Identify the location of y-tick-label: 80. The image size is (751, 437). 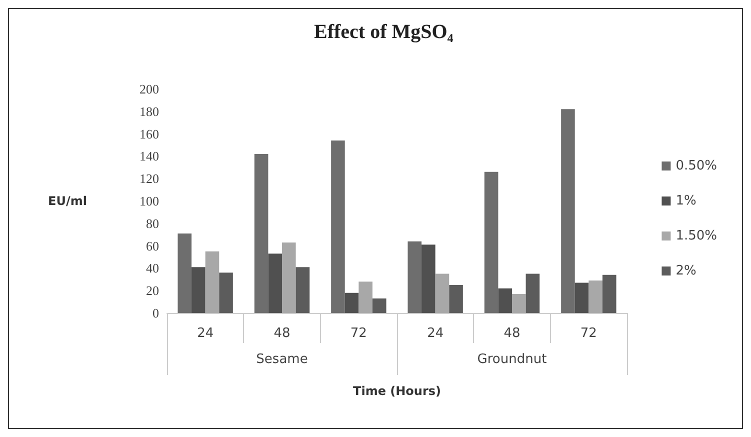
(152, 223).